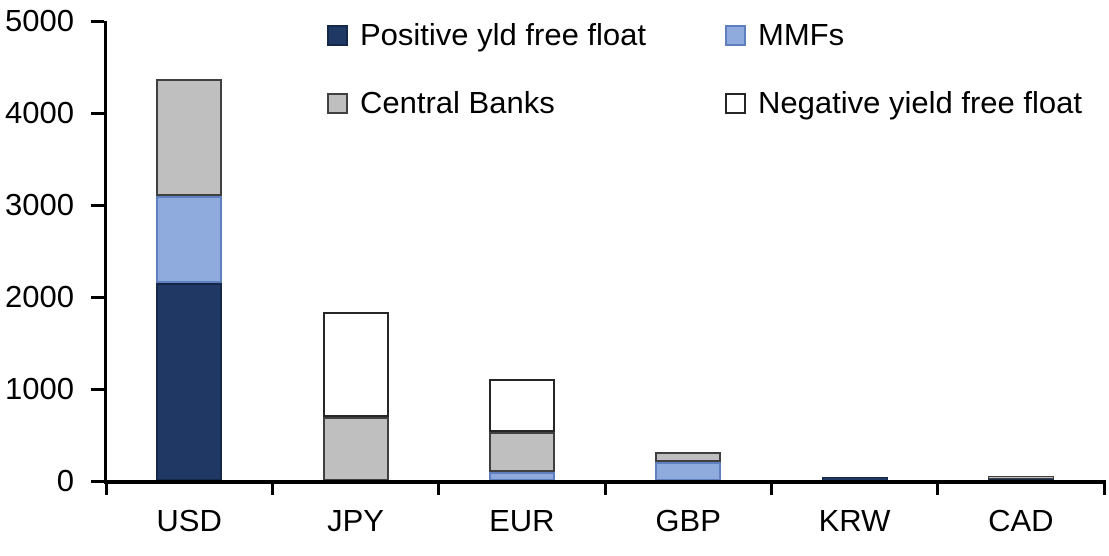  What do you see at coordinates (1021, 520) in the screenshot?
I see `x-axis-category-label: CAD` at bounding box center [1021, 520].